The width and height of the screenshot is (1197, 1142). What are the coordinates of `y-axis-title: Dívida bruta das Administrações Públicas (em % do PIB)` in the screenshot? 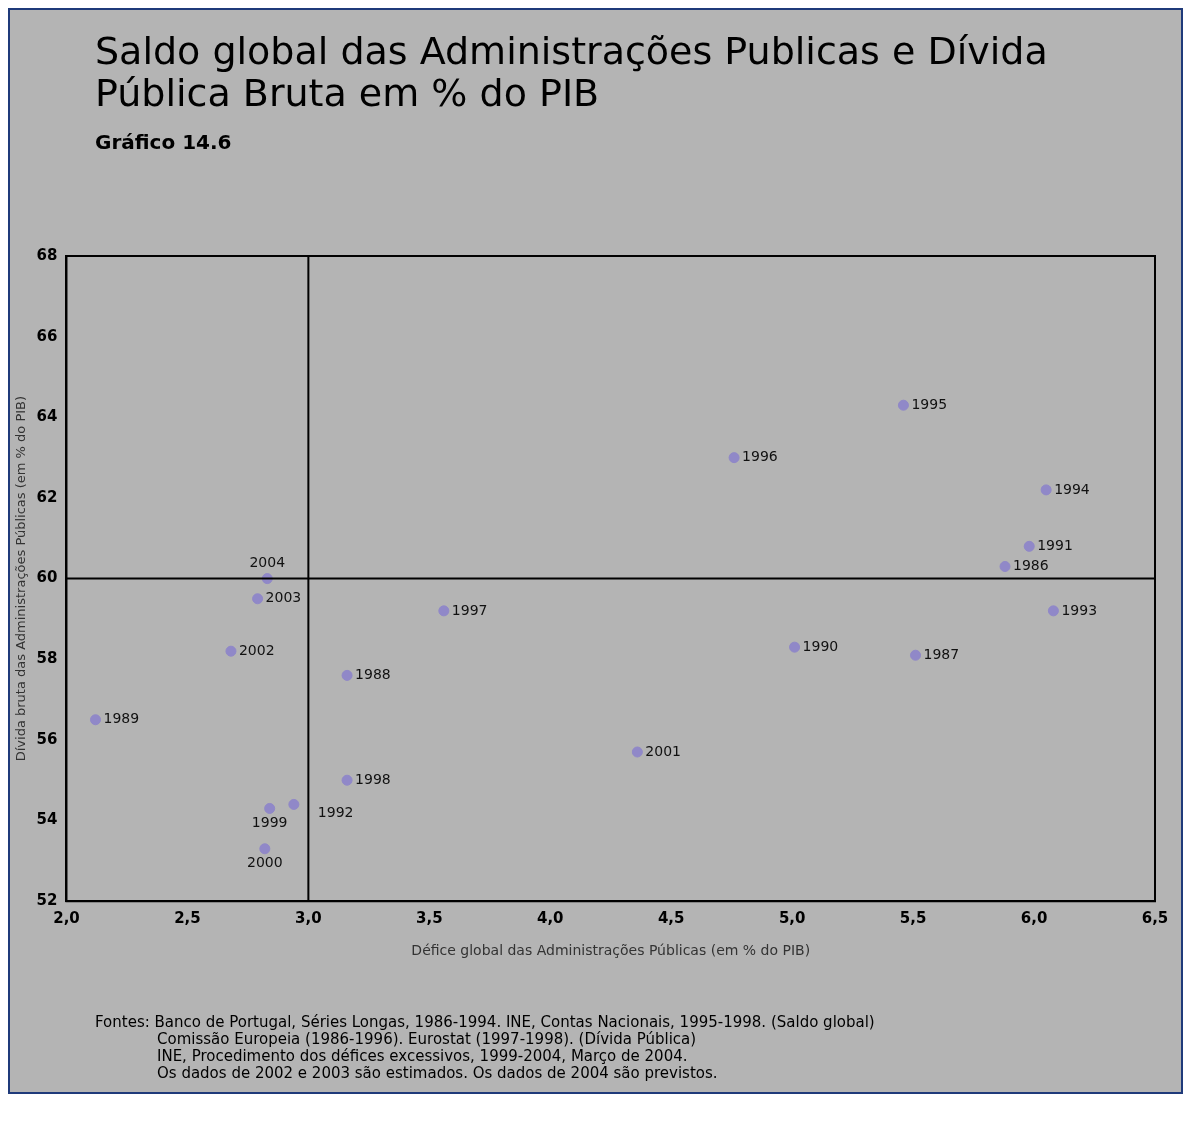 It's located at (21, 578).